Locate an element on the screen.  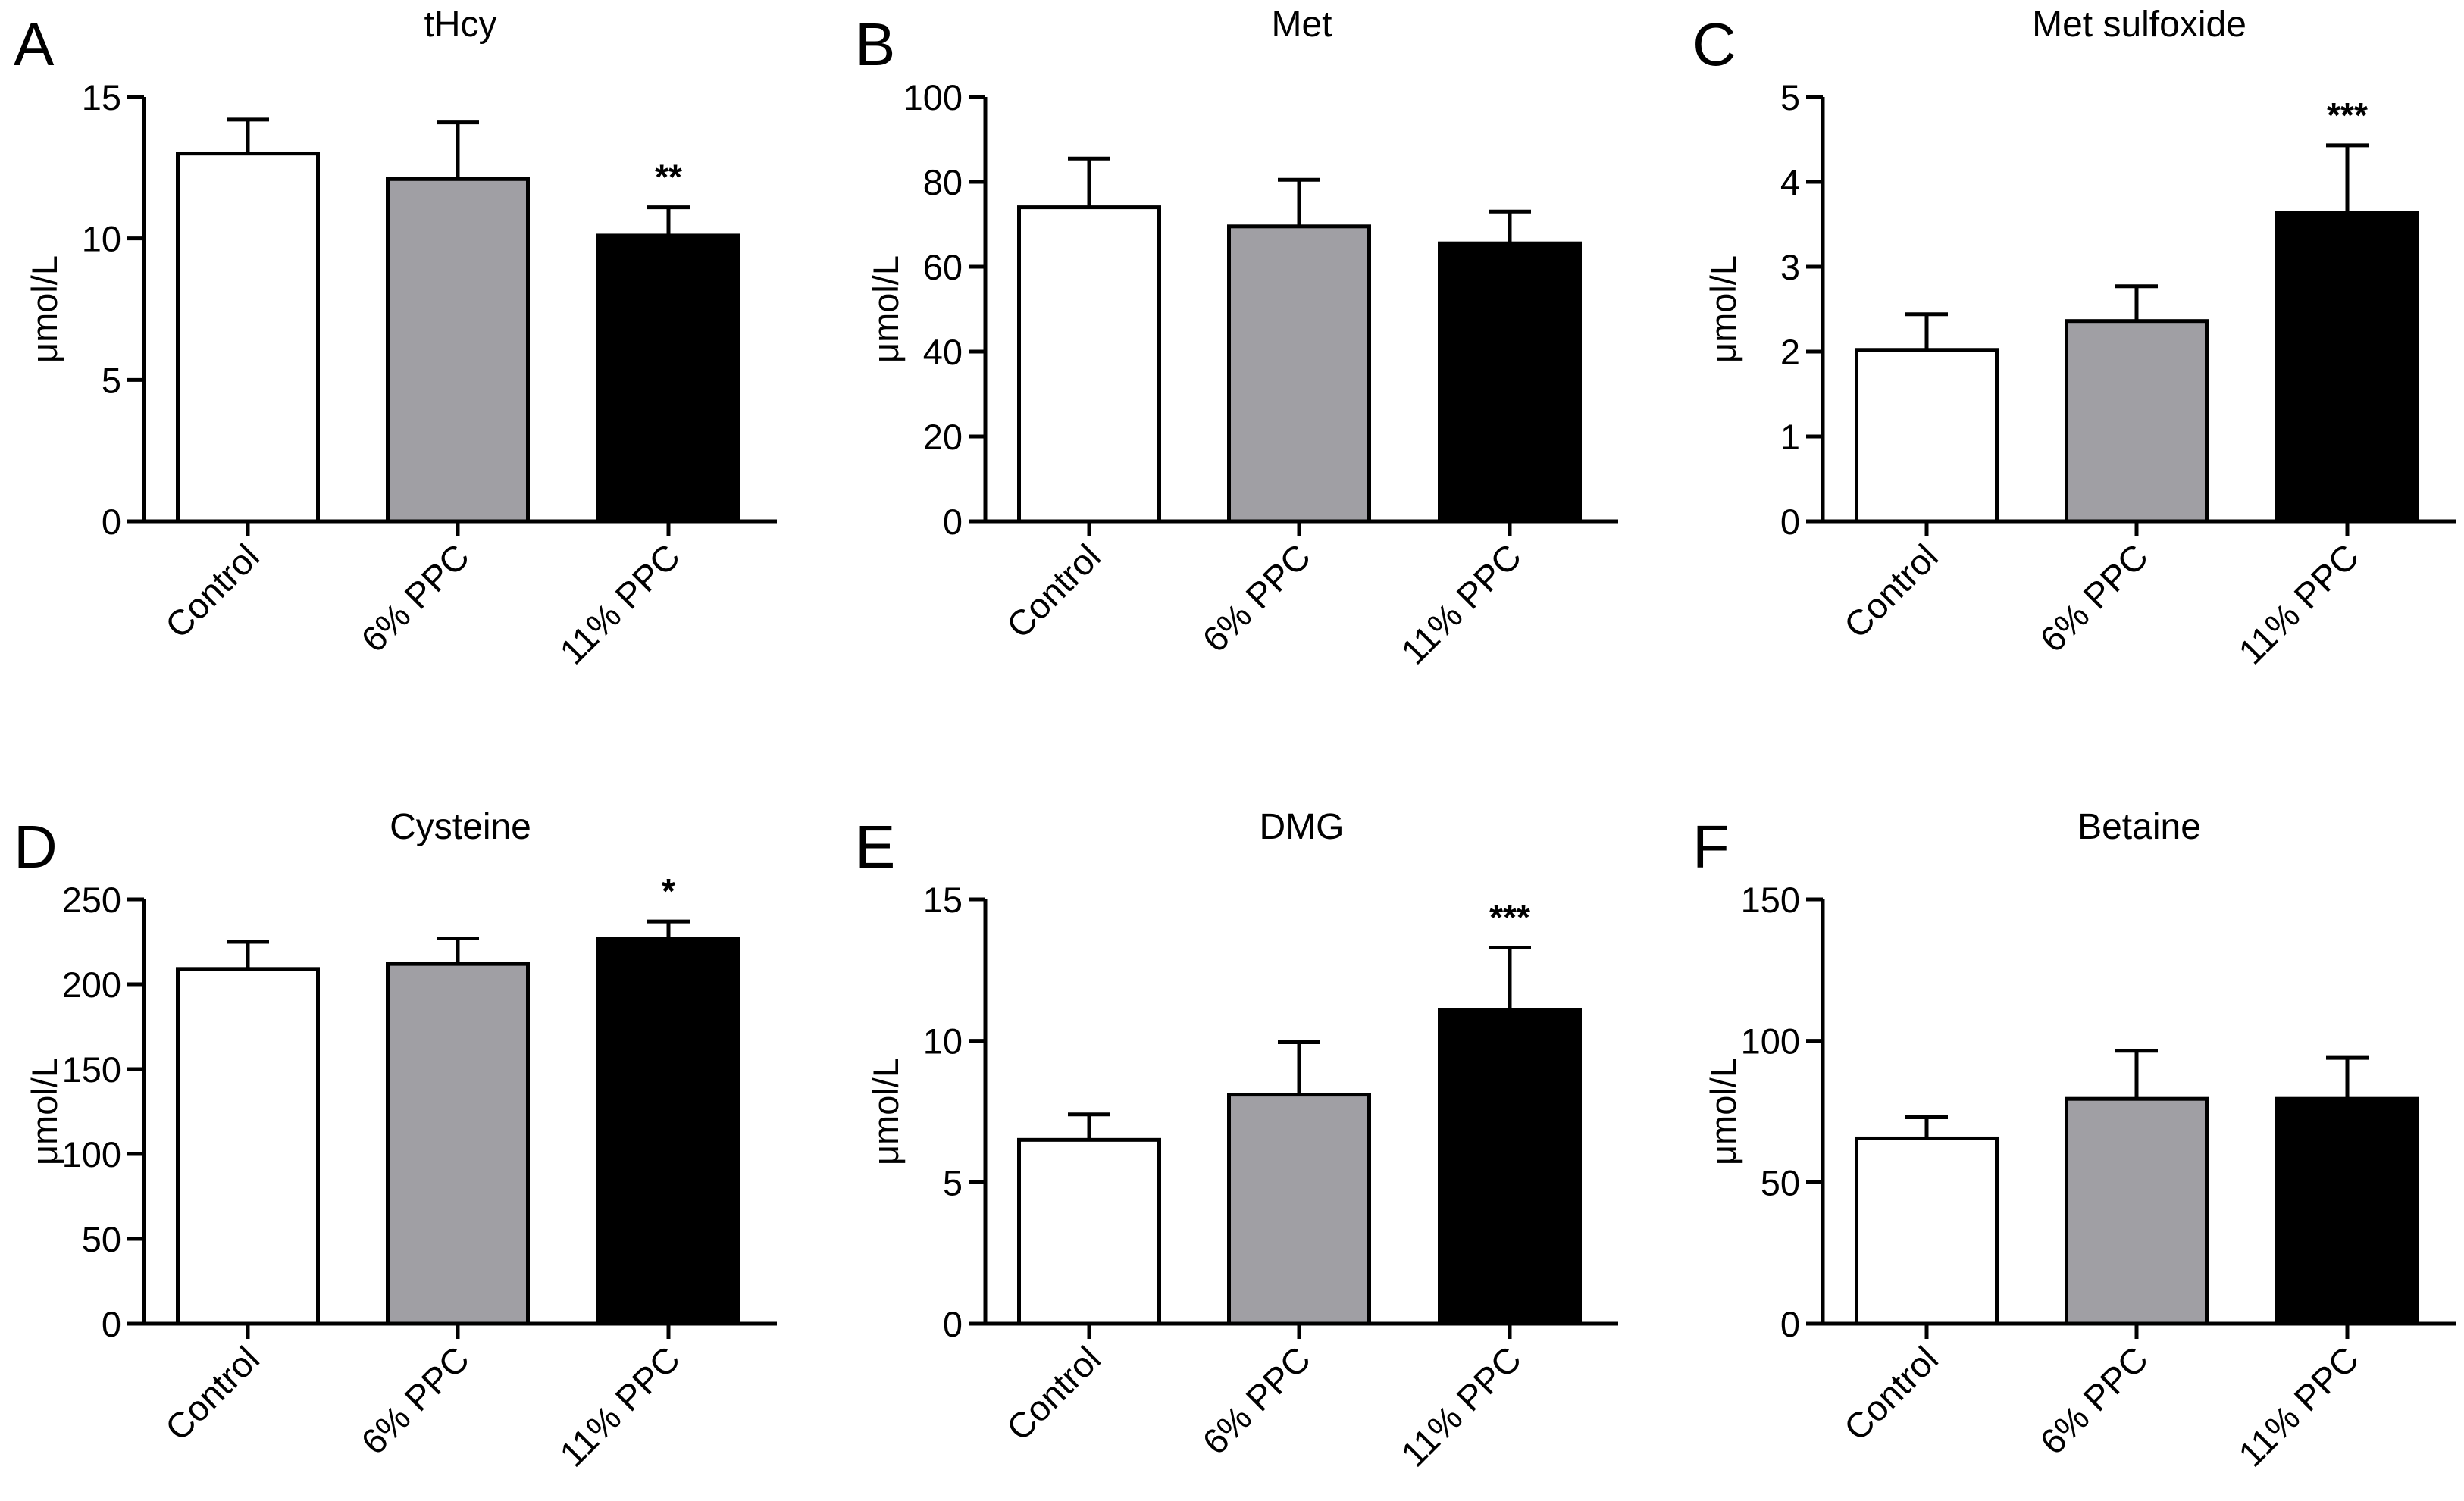
chart-title: Cysteine is located at coordinates (460, 827).